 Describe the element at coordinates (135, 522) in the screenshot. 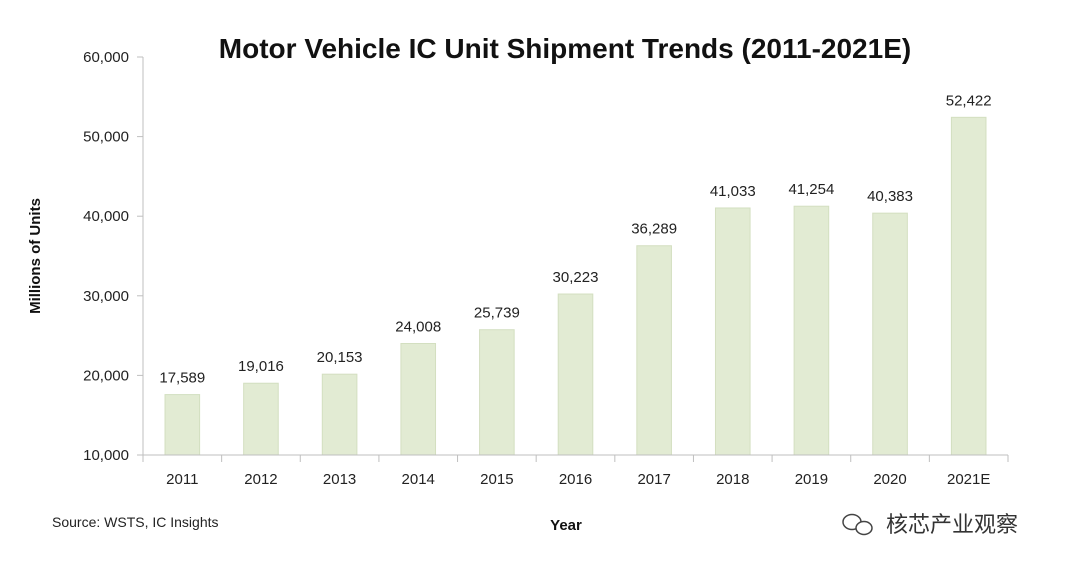

I see `source-note: Source: WSTS, IC Insights` at that location.